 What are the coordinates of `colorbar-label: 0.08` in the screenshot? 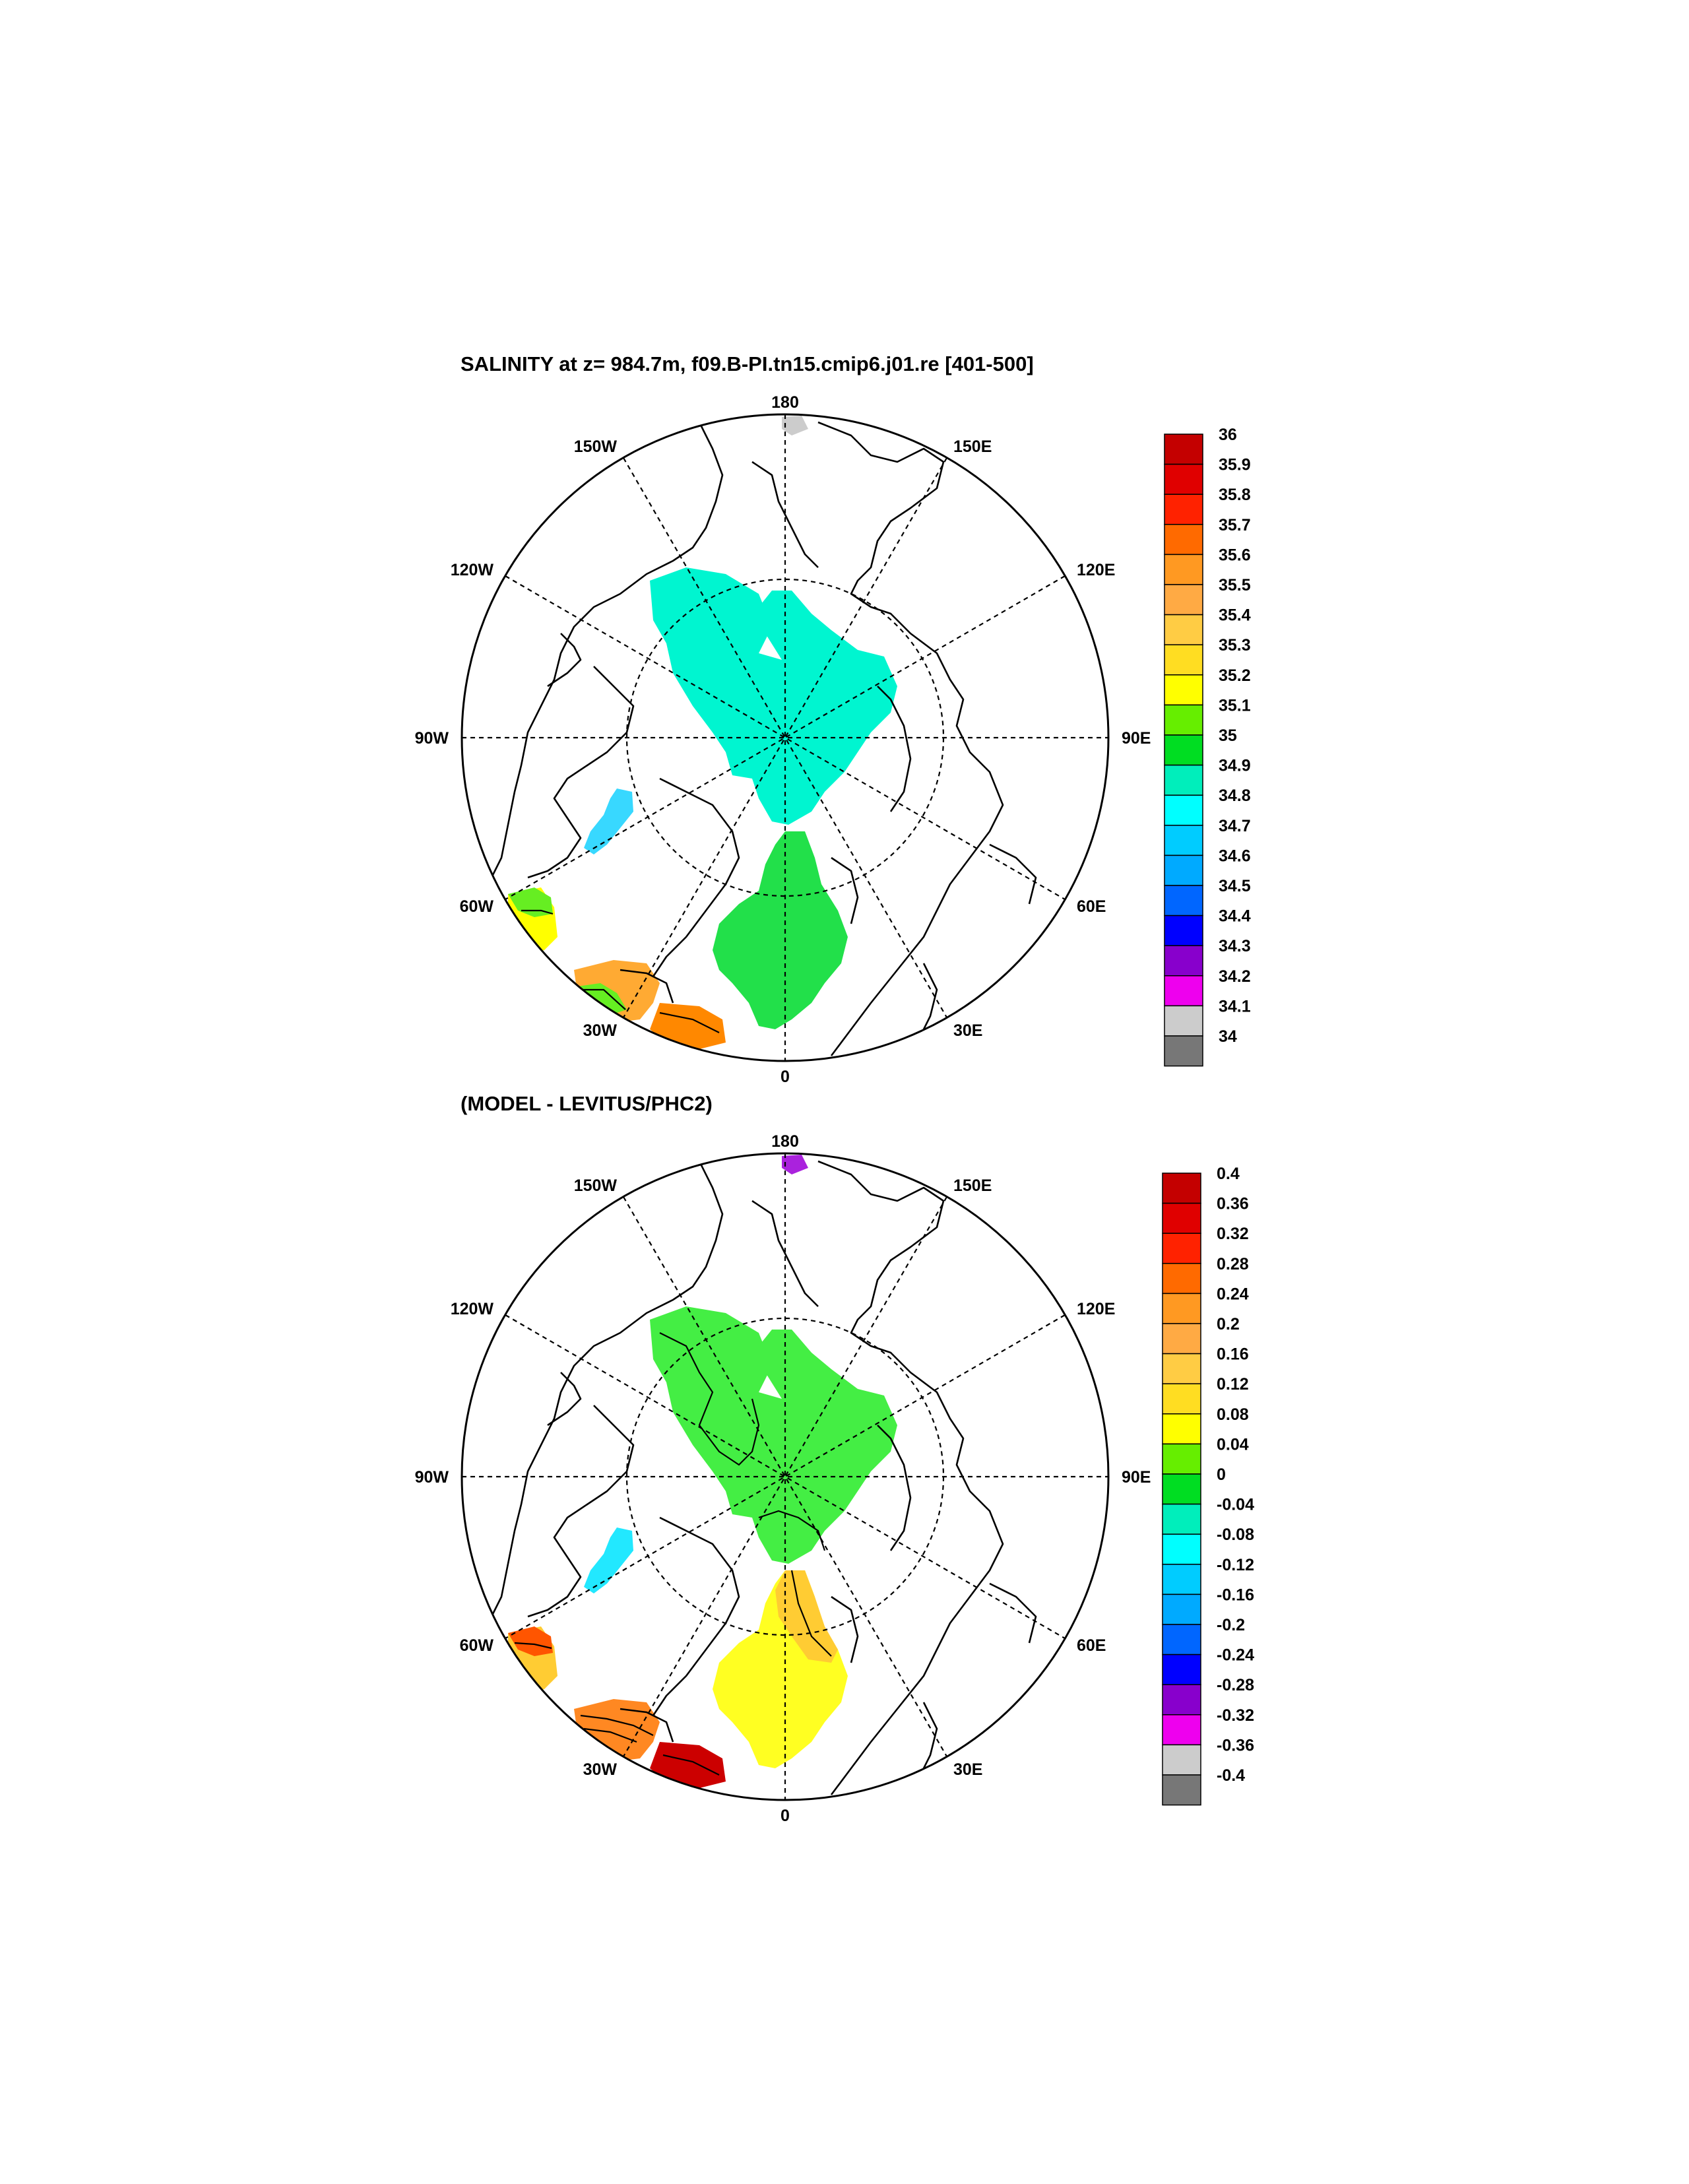 It's located at (1233, 1414).